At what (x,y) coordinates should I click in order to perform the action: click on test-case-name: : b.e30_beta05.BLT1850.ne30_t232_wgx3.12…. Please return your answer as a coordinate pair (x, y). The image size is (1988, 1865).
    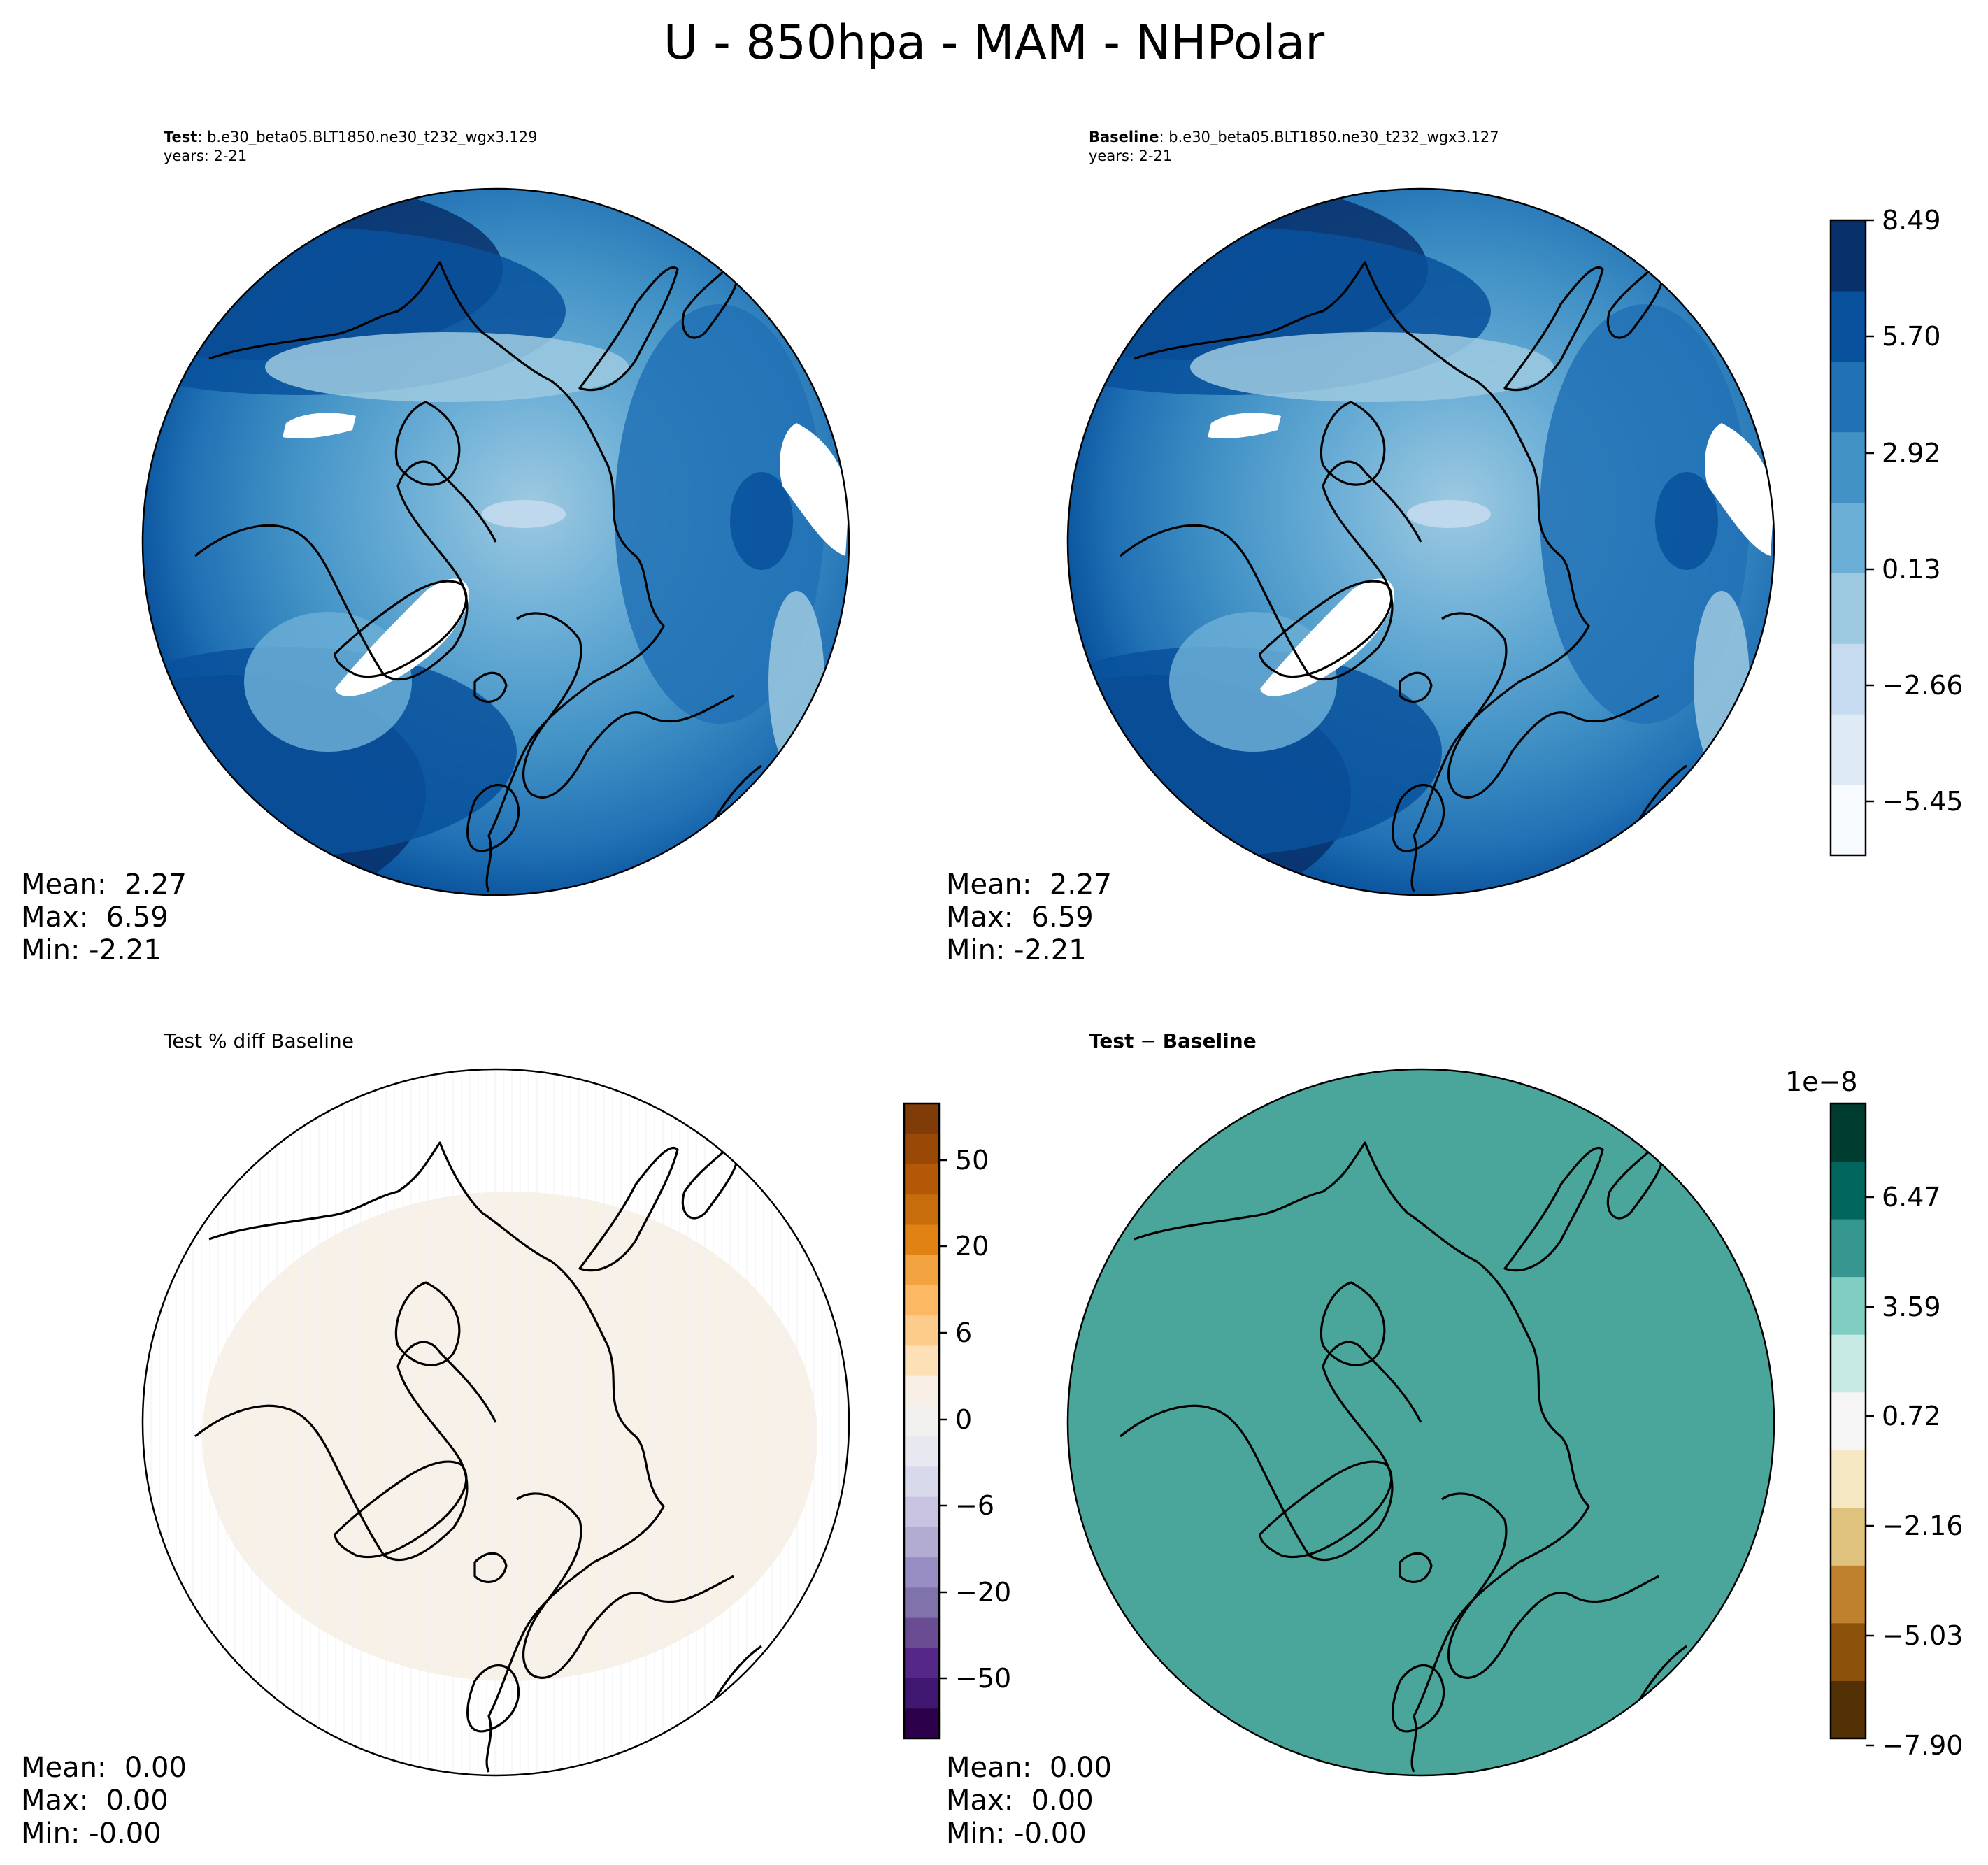
    Looking at the image, I should click on (367, 137).